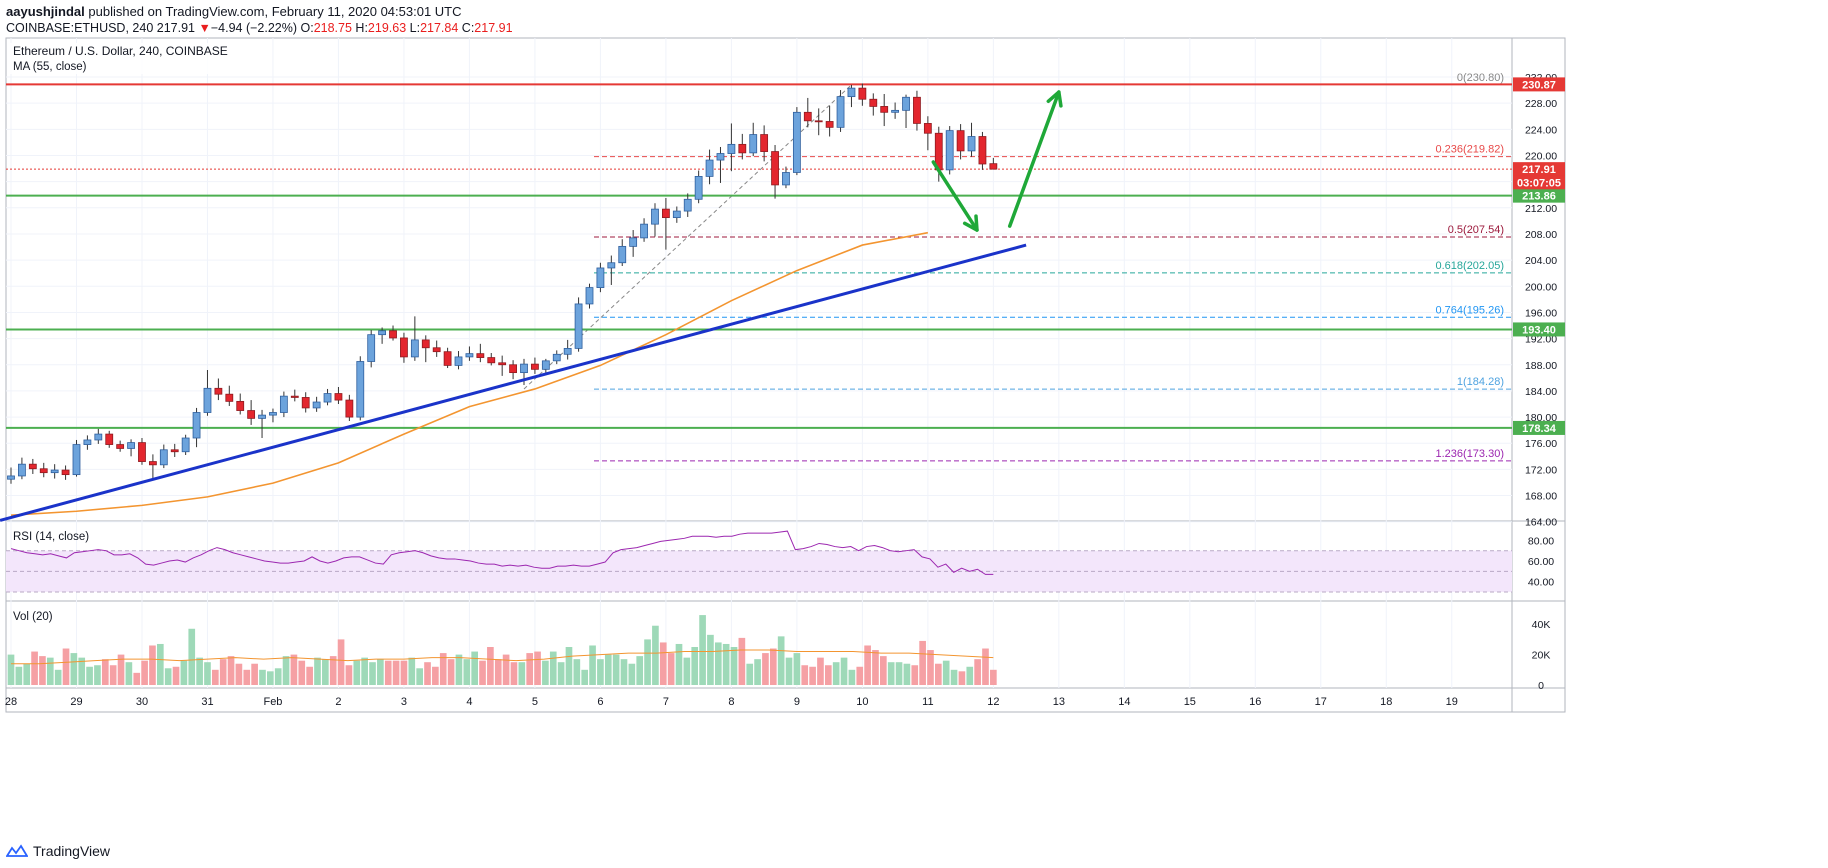 The image size is (1828, 868). What do you see at coordinates (1541, 235) in the screenshot?
I see `y-tick-label: 208.00` at bounding box center [1541, 235].